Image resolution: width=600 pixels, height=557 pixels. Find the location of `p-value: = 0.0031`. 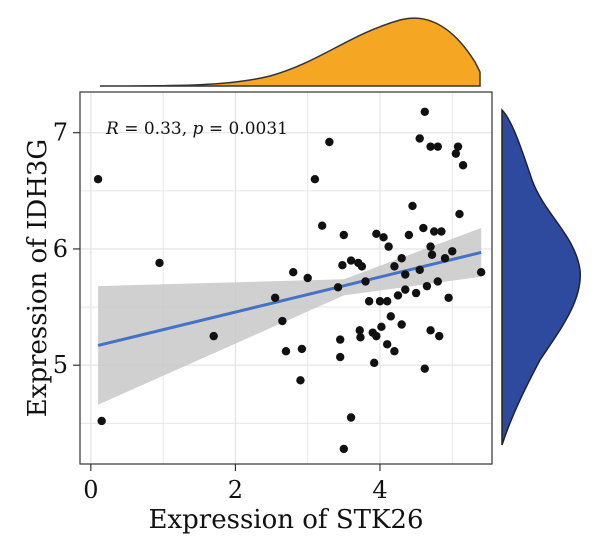

p-value: = 0.0031 is located at coordinates (245, 129).